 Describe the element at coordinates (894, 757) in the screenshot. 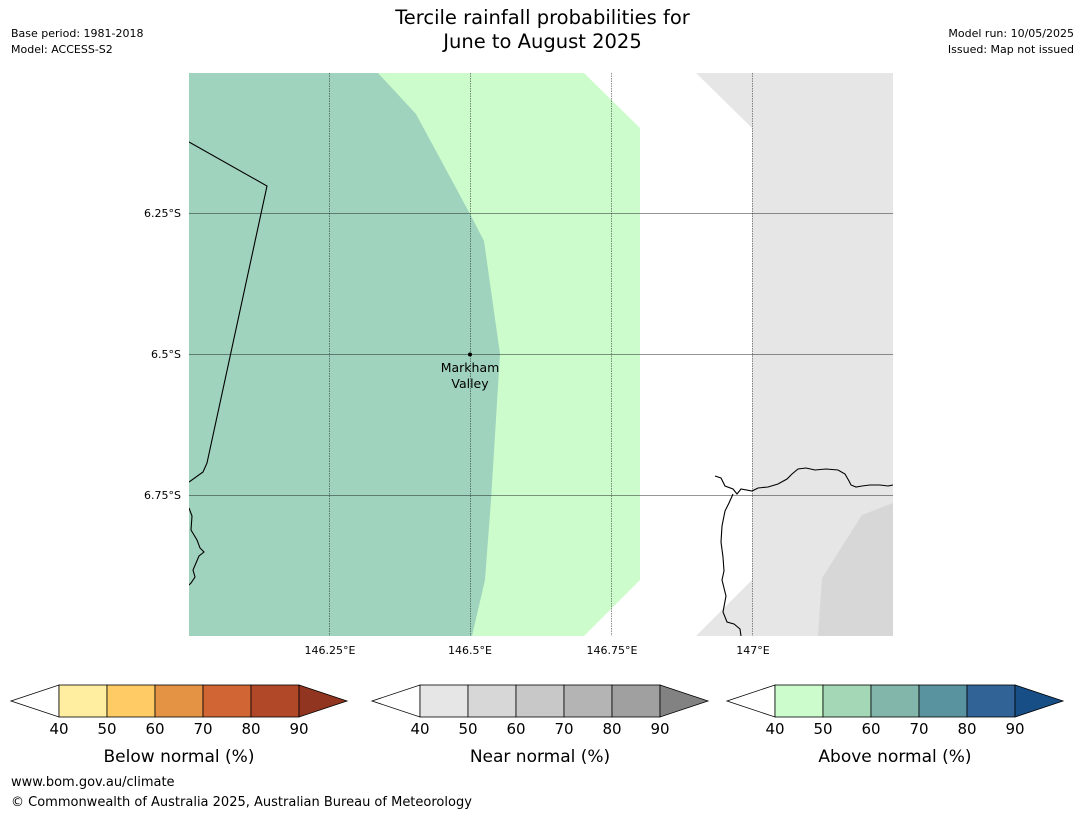

I see `colorbar-title: Above normal (%)` at that location.